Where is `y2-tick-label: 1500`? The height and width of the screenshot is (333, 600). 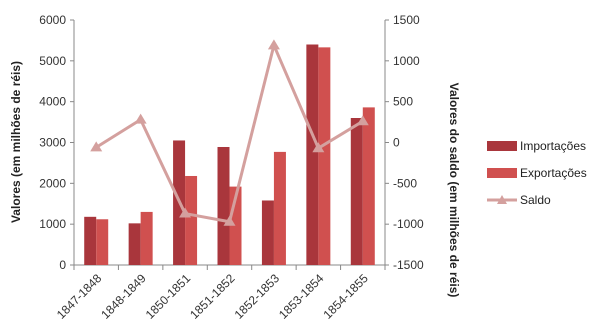
y2-tick-label: 1500 is located at coordinates (406, 20).